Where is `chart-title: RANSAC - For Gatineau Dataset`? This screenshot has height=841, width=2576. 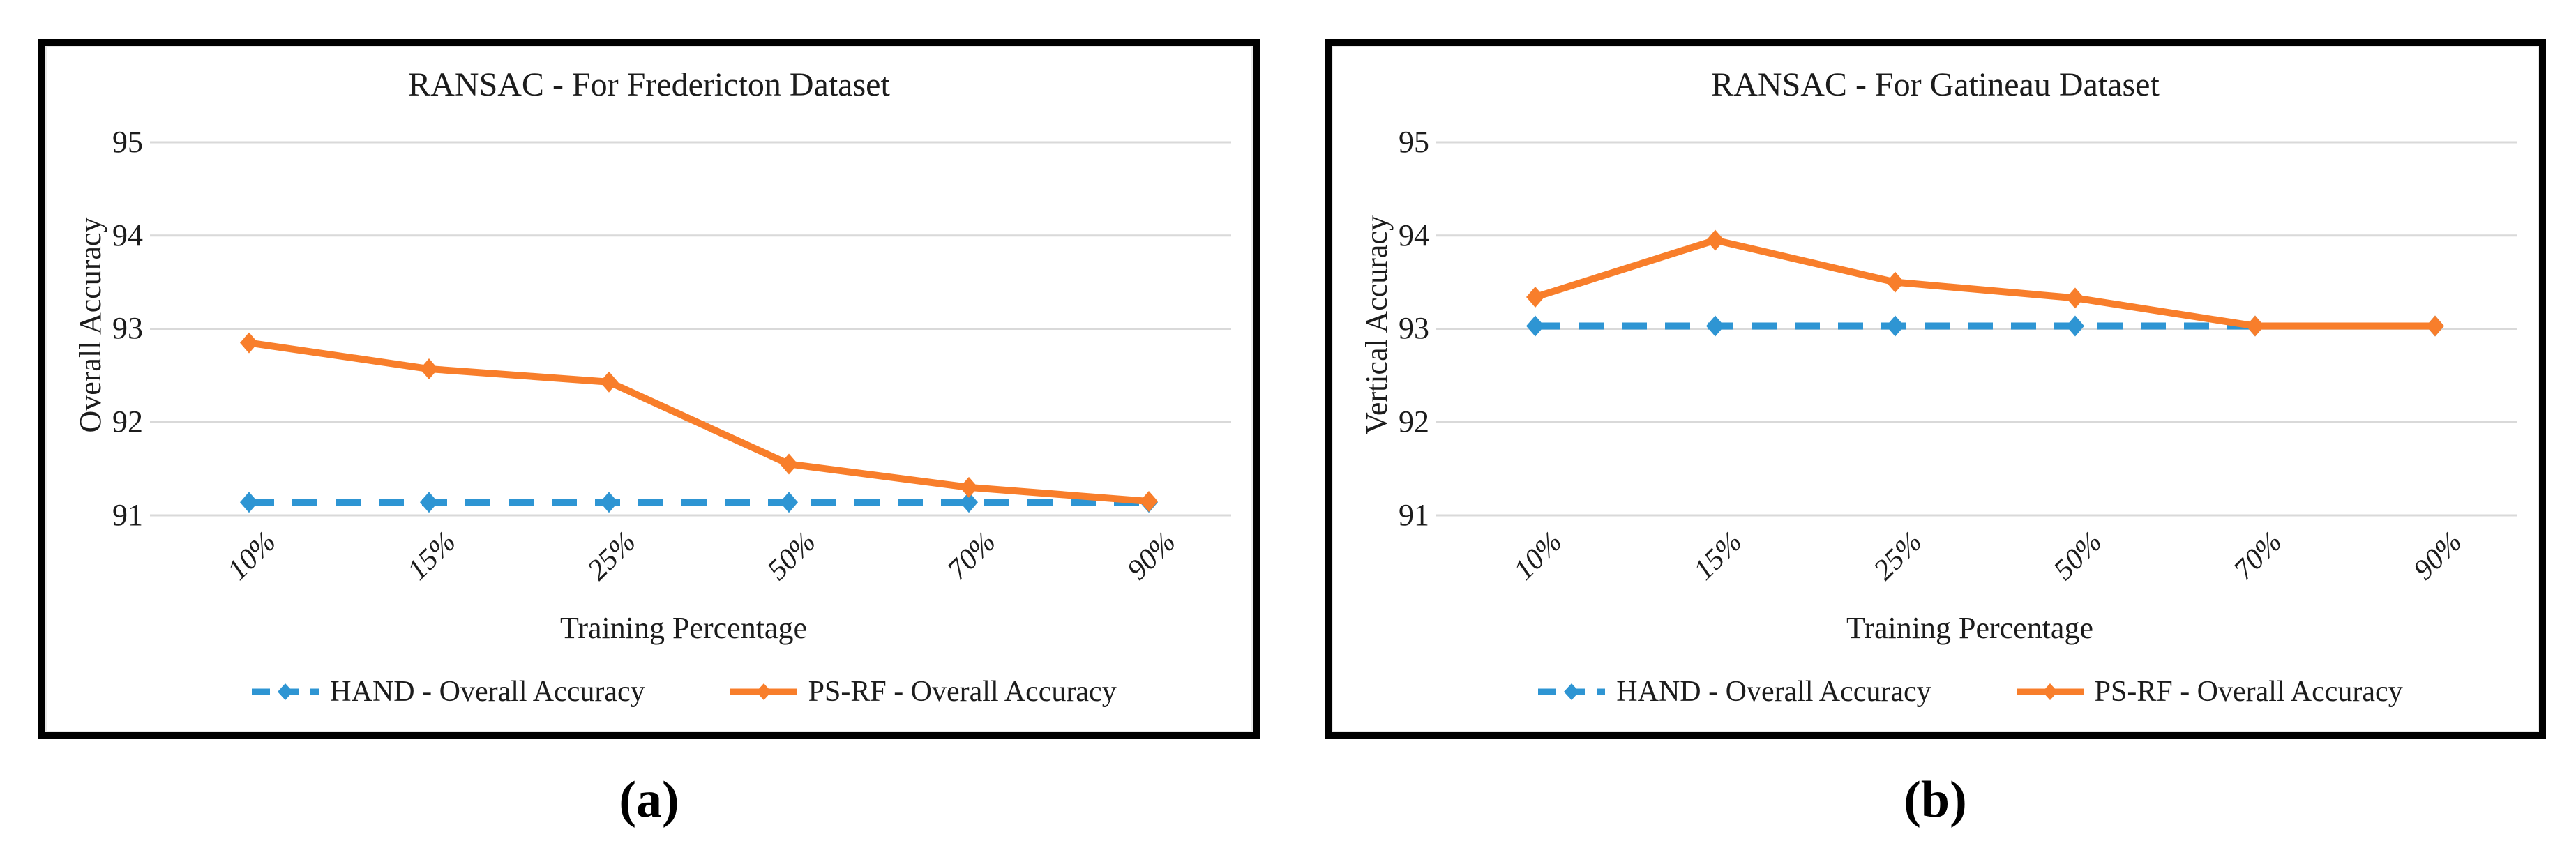 chart-title: RANSAC - For Gatineau Dataset is located at coordinates (1935, 84).